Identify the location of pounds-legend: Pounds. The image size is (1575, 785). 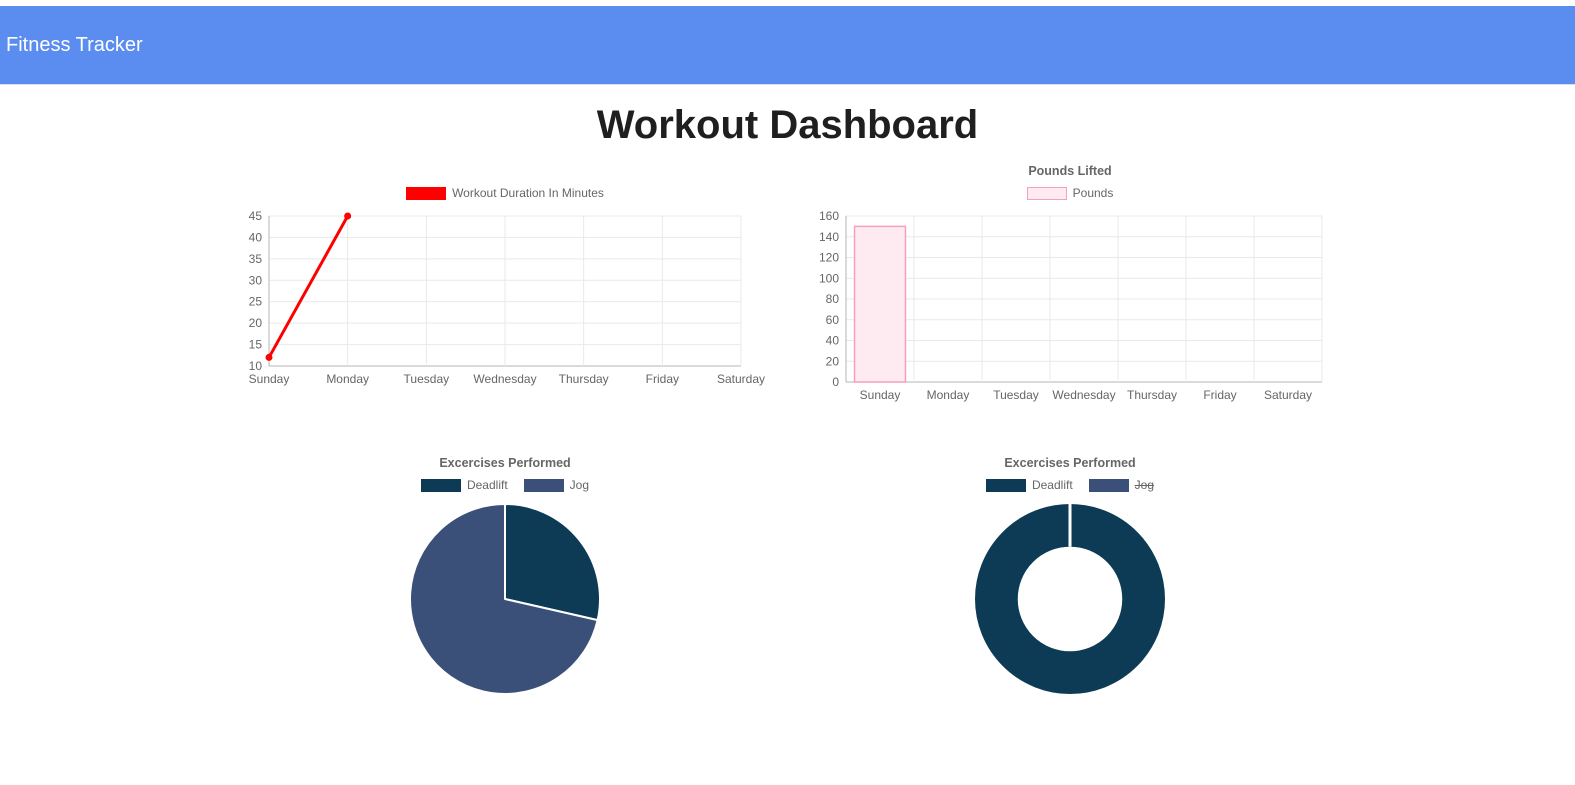
(1070, 193).